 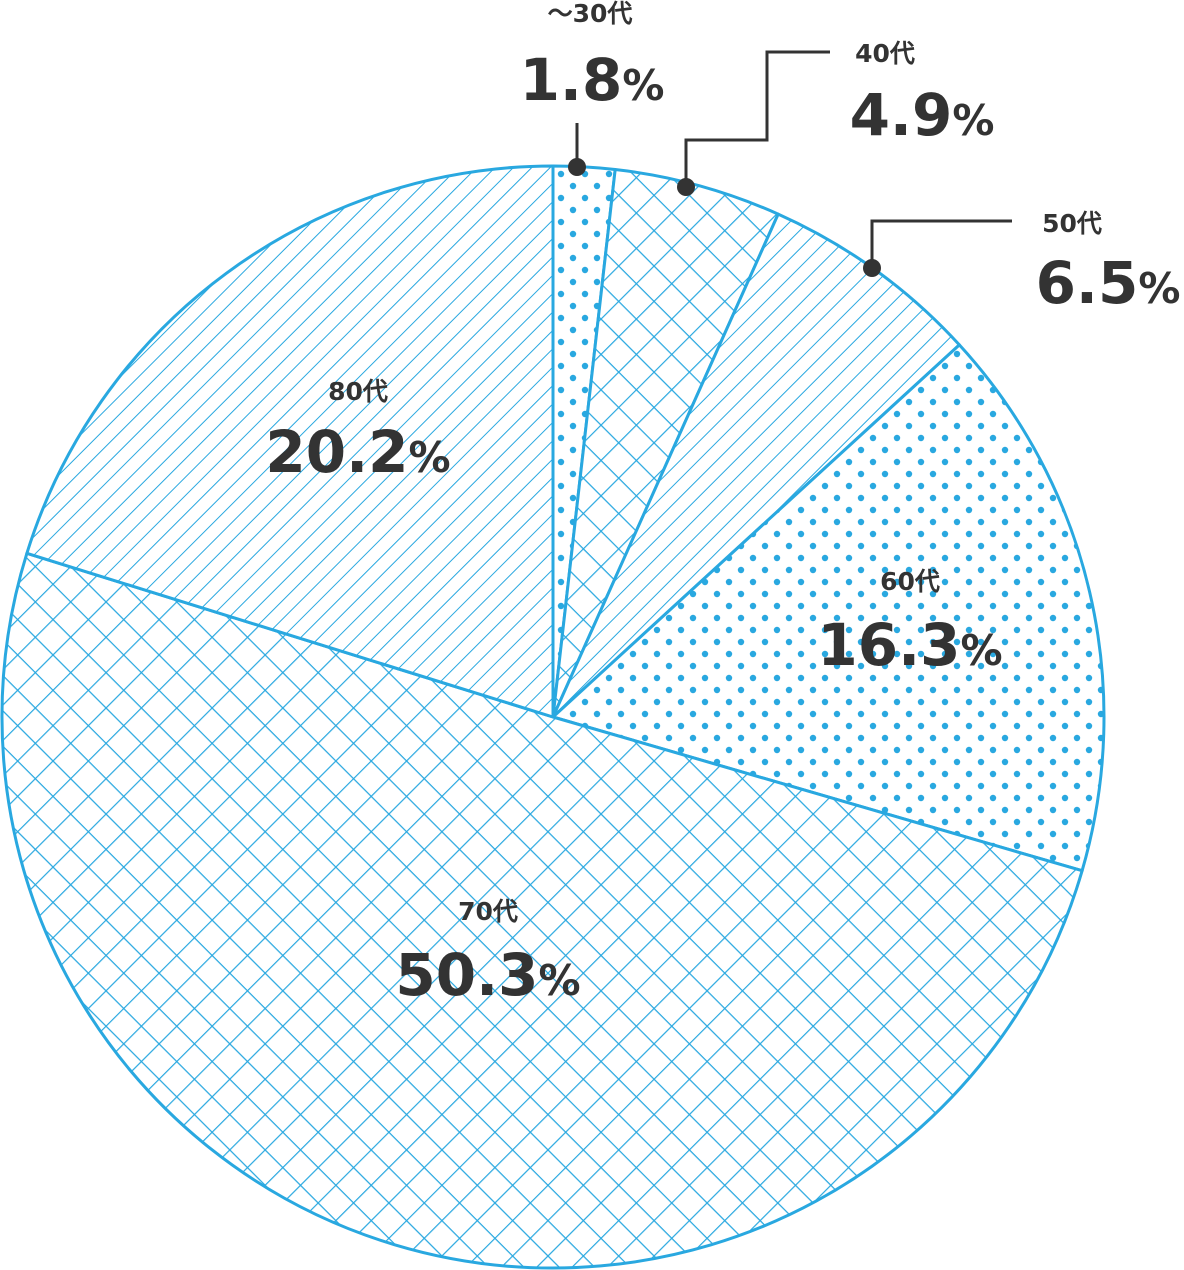 I want to click on slice-label-5: 80代, so click(x=358, y=391).